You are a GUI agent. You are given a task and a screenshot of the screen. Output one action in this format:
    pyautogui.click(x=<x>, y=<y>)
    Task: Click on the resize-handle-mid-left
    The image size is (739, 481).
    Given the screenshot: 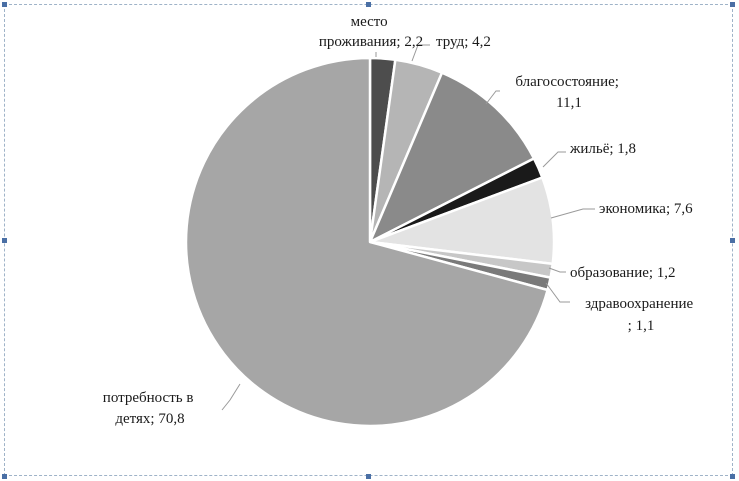 What is the action you would take?
    pyautogui.click(x=4, y=240)
    